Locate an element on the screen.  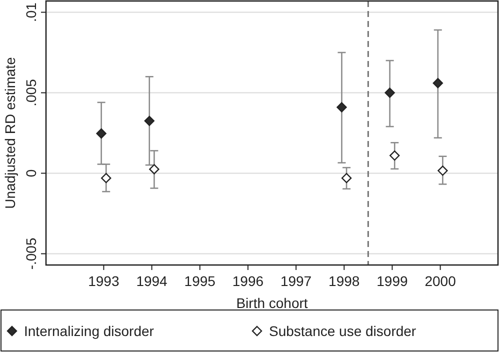
x-tick-label: 1996 is located at coordinates (248, 281).